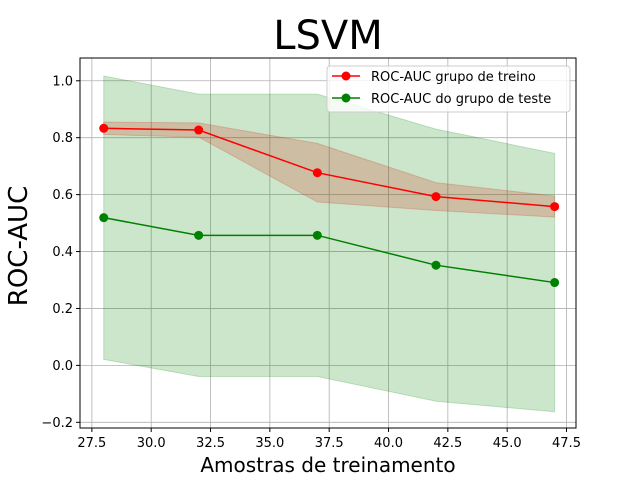  Describe the element at coordinates (566, 443) in the screenshot. I see `x-tick-label: 47.5` at that location.